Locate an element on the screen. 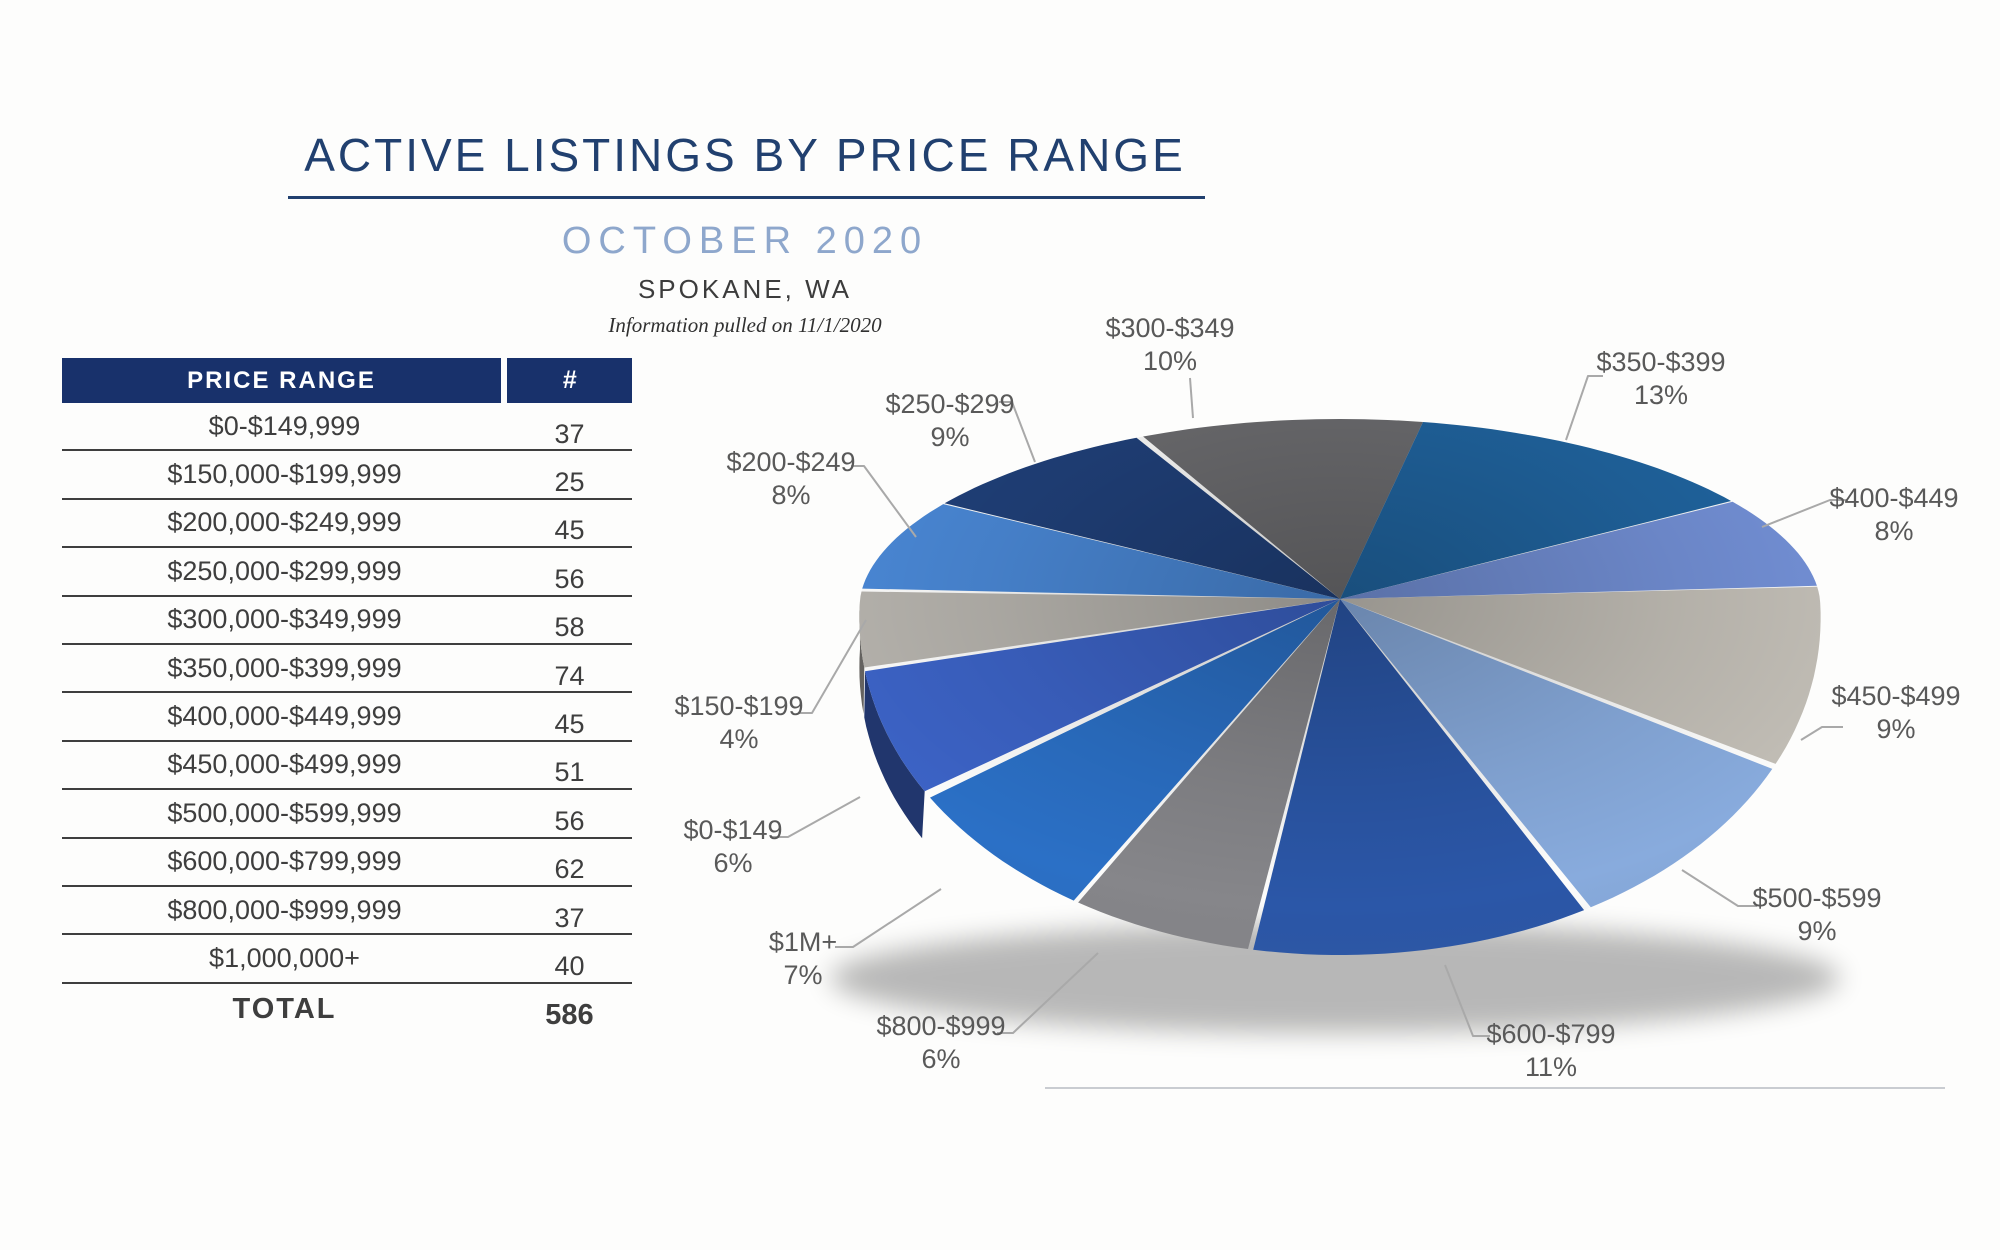 Image resolution: width=2000 pixels, height=1250 pixels. pie-label-range: $1M+ is located at coordinates (803, 942).